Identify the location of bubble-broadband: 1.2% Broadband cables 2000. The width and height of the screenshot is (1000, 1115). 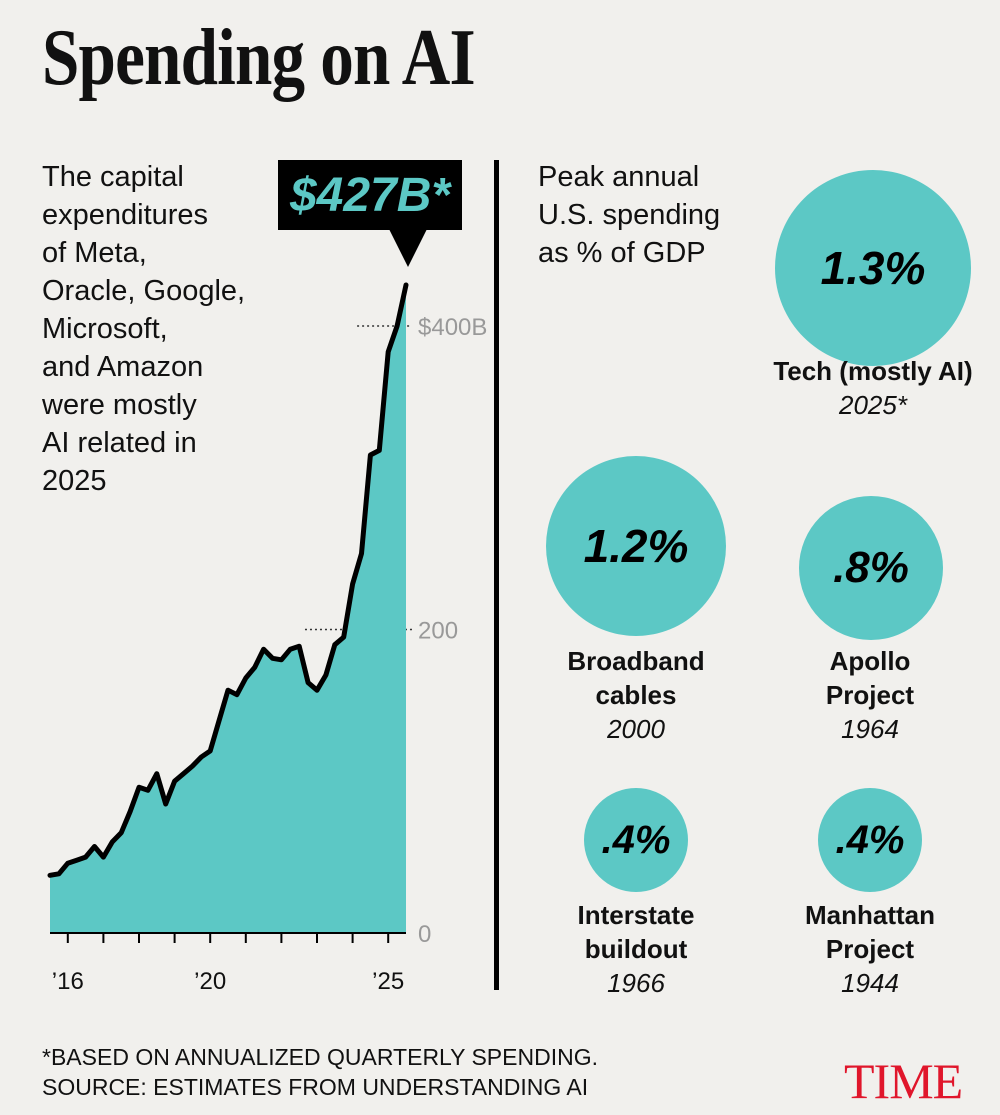
(636, 606).